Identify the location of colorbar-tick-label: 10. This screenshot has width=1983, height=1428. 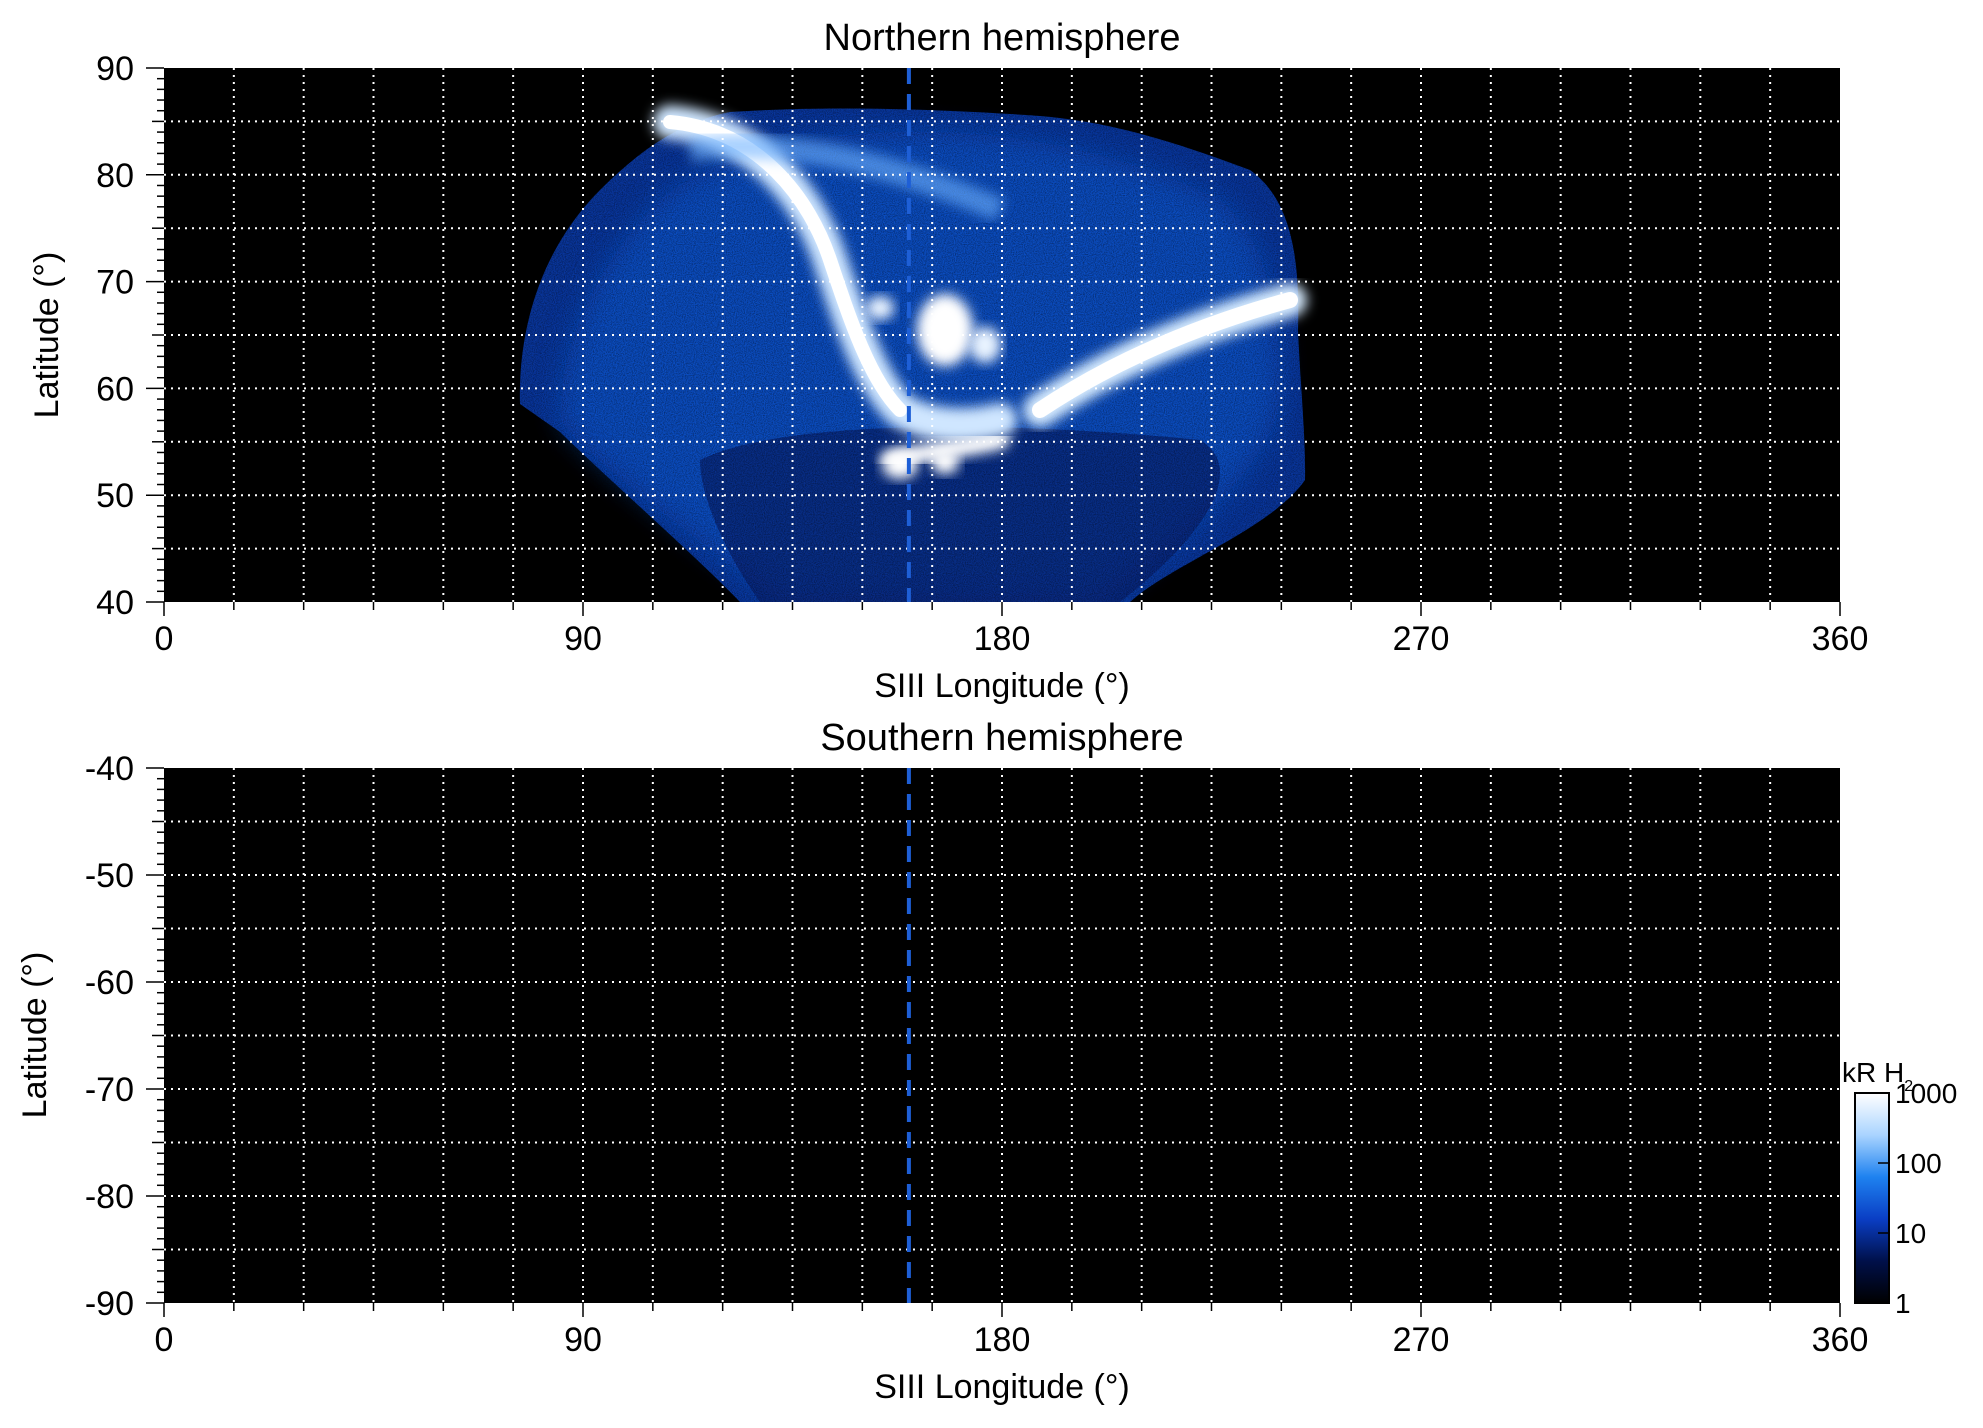
(1910, 1233).